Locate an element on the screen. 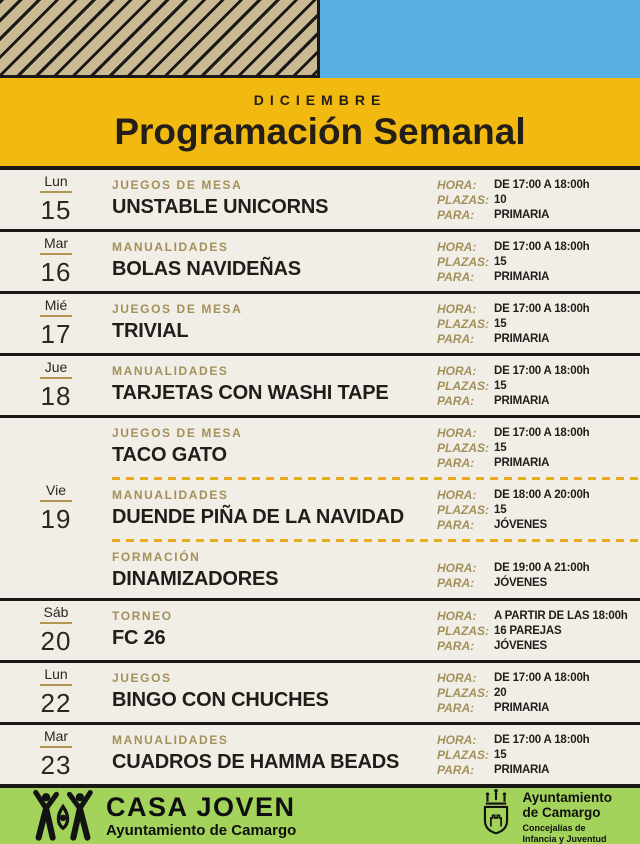  council-name-line1: Ayuntamiento is located at coordinates (567, 797).